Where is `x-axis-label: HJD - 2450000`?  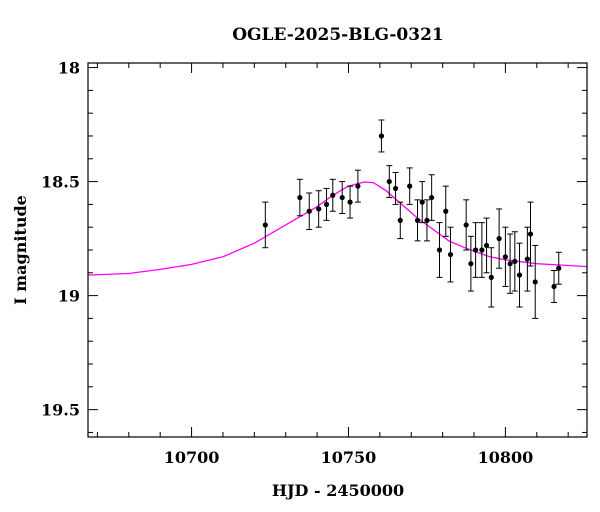
x-axis-label: HJD - 2450000 is located at coordinates (338, 490).